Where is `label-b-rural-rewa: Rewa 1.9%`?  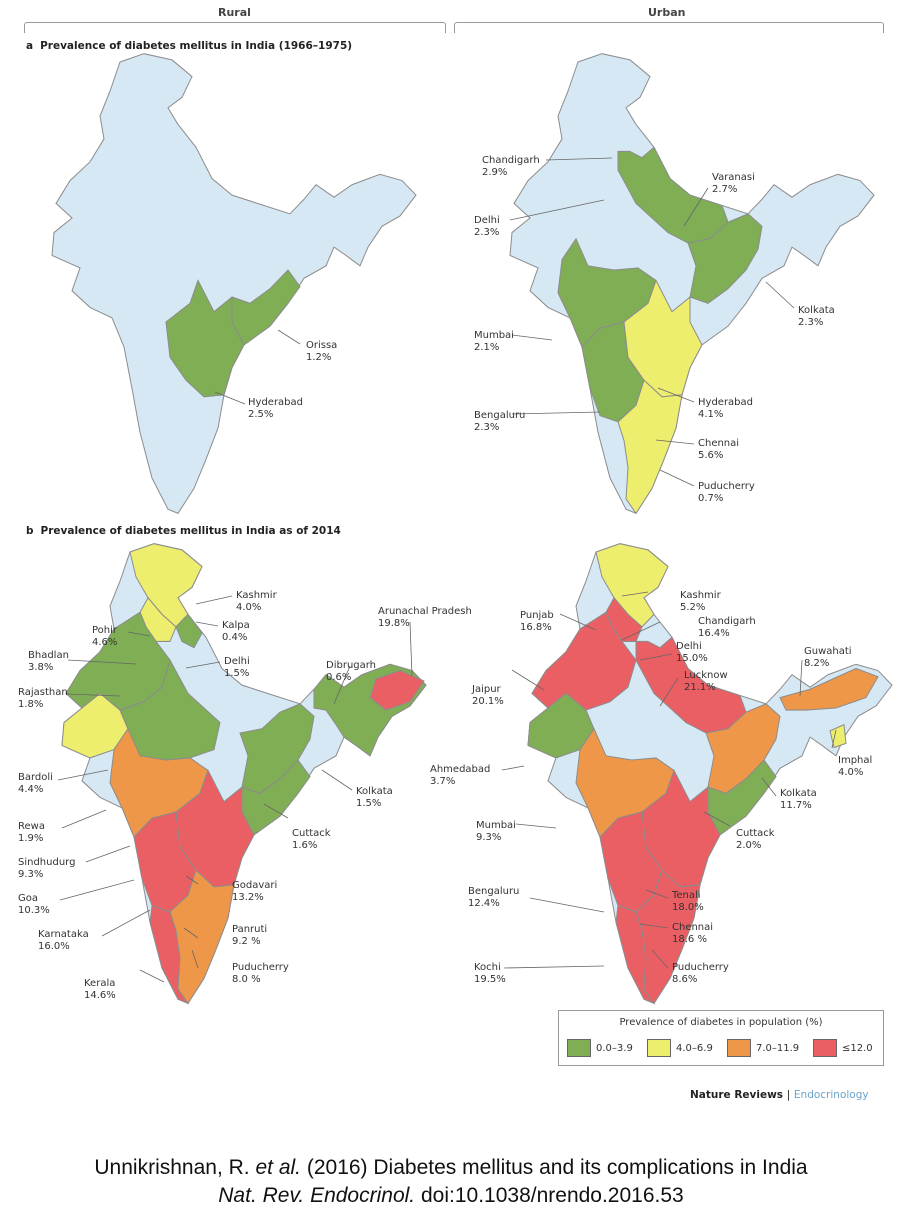 label-b-rural-rewa: Rewa 1.9% is located at coordinates (31, 832).